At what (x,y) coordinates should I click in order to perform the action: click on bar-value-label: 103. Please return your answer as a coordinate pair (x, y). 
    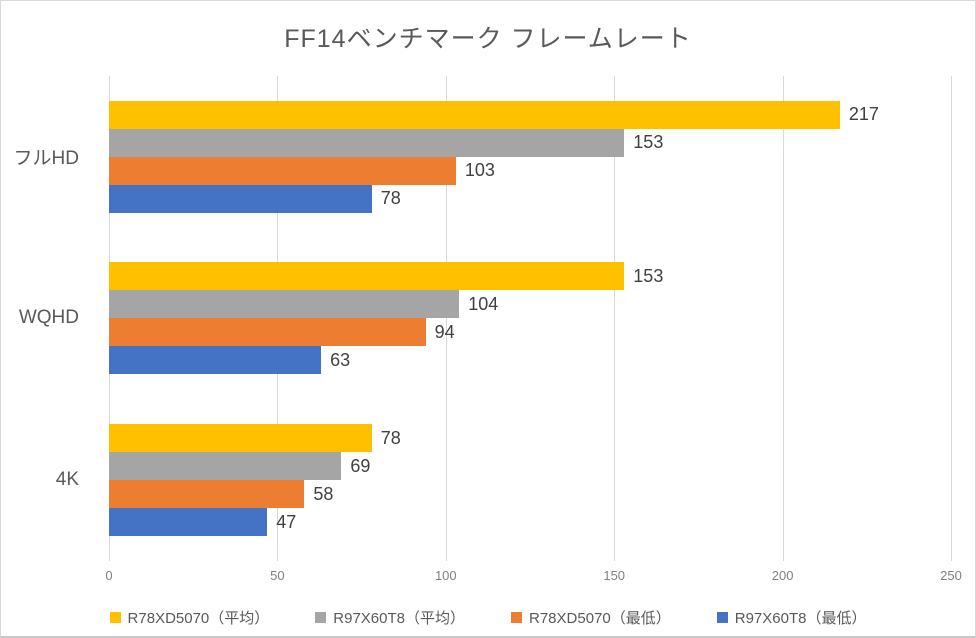
    Looking at the image, I should click on (479, 170).